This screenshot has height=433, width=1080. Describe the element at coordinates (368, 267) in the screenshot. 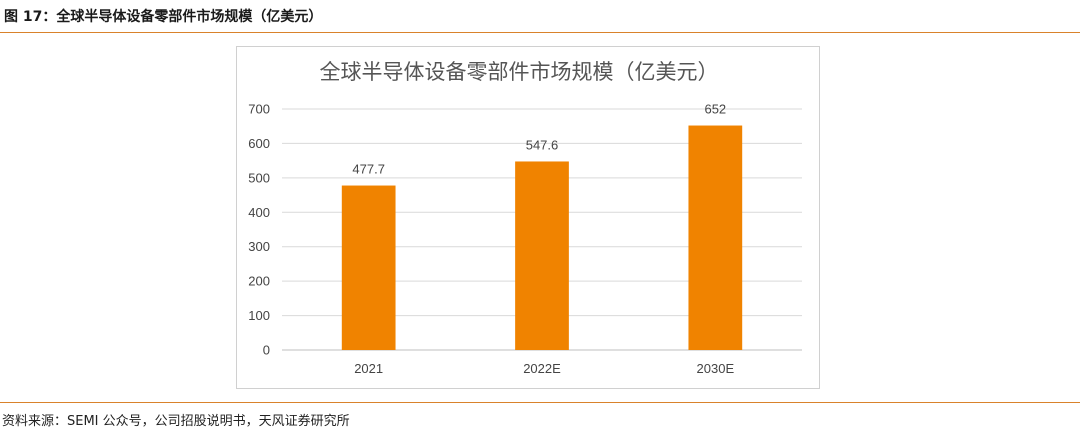

I see `bar-2021` at that location.